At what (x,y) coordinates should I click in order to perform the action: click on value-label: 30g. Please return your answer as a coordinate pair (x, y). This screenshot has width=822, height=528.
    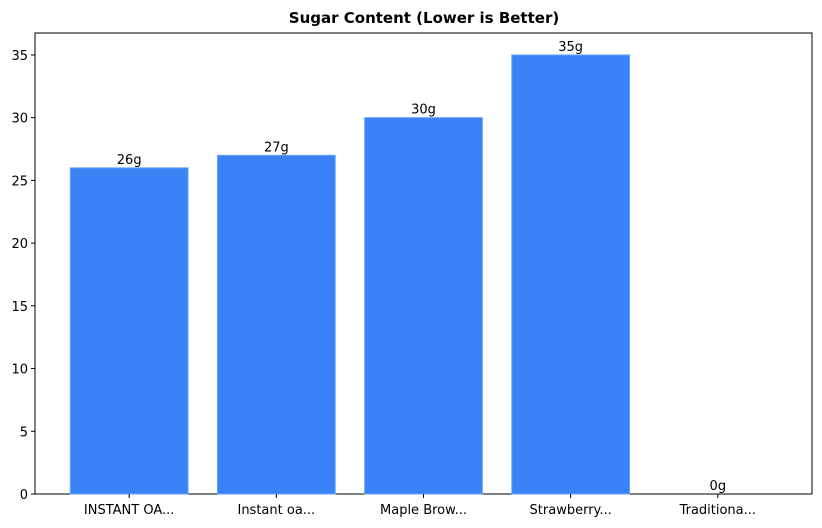
    Looking at the image, I should click on (423, 110).